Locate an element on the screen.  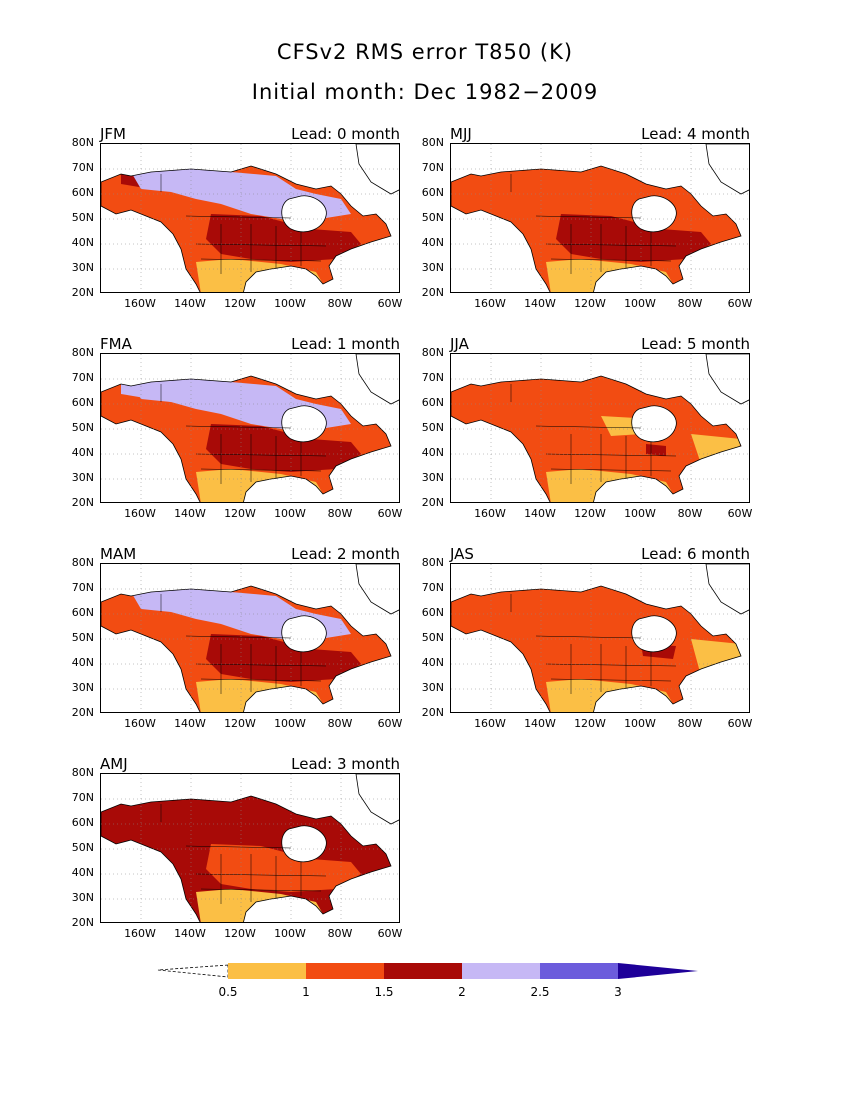
colorbar-label: 0.5 is located at coordinates (228, 992).